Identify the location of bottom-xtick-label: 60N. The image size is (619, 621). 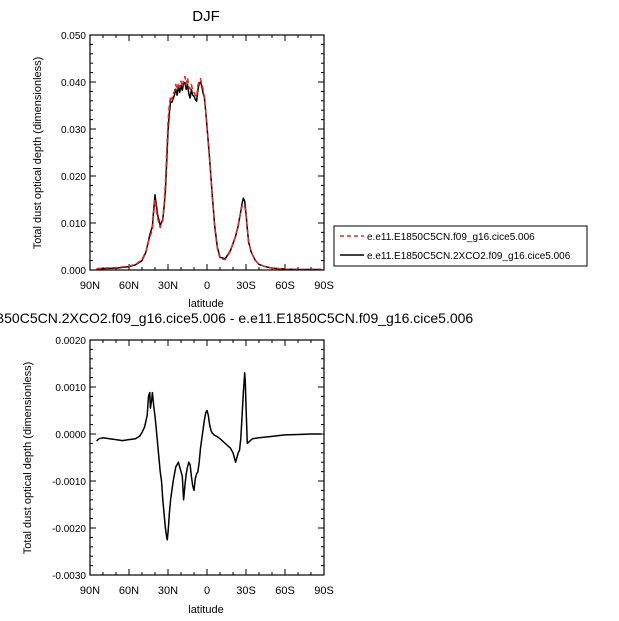
(129, 591).